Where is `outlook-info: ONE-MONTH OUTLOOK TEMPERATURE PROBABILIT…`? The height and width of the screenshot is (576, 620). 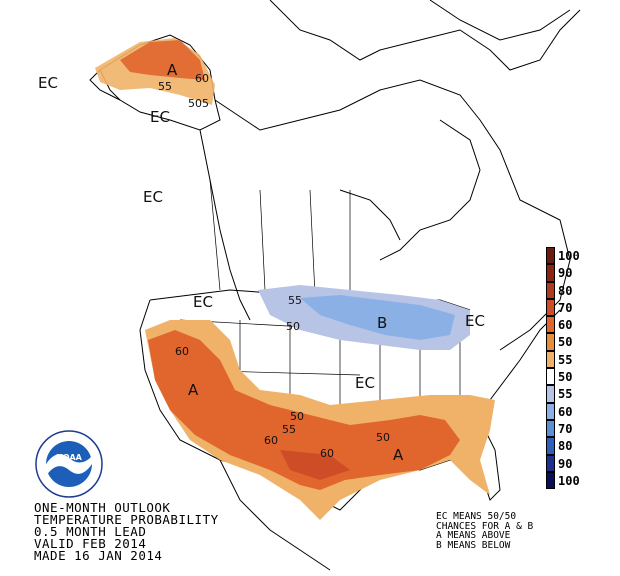 outlook-info: ONE-MONTH OUTLOOK TEMPERATURE PROBABILIT… is located at coordinates (126, 531).